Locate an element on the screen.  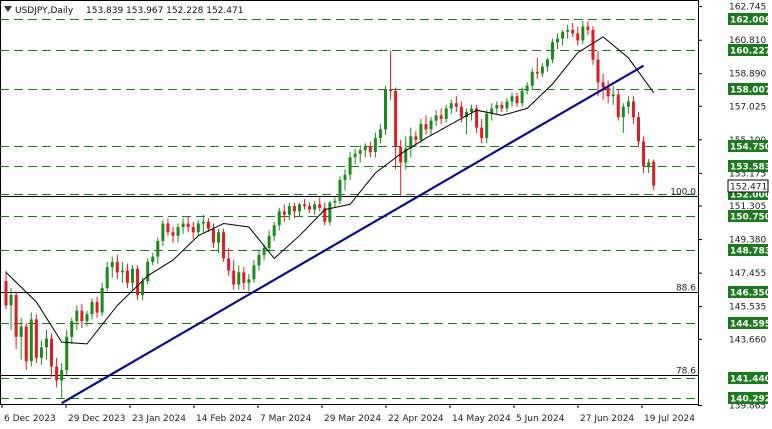
y-tick-label-10: 143.660 is located at coordinates (747, 340).